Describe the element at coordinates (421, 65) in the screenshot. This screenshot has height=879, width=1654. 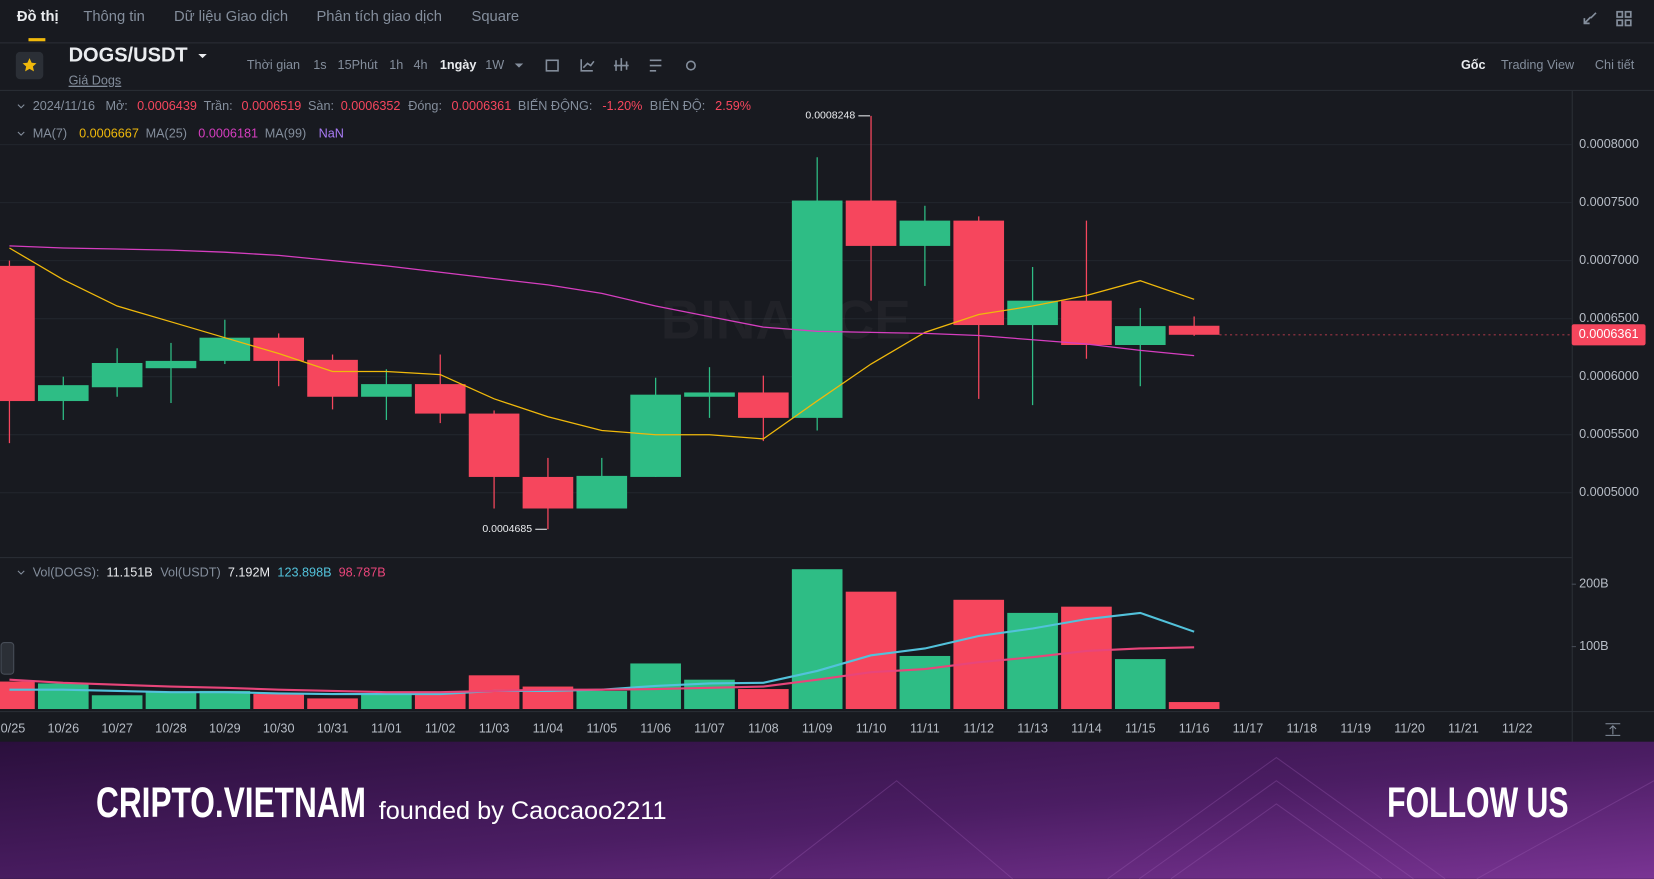
I see `interval: 4h` at that location.